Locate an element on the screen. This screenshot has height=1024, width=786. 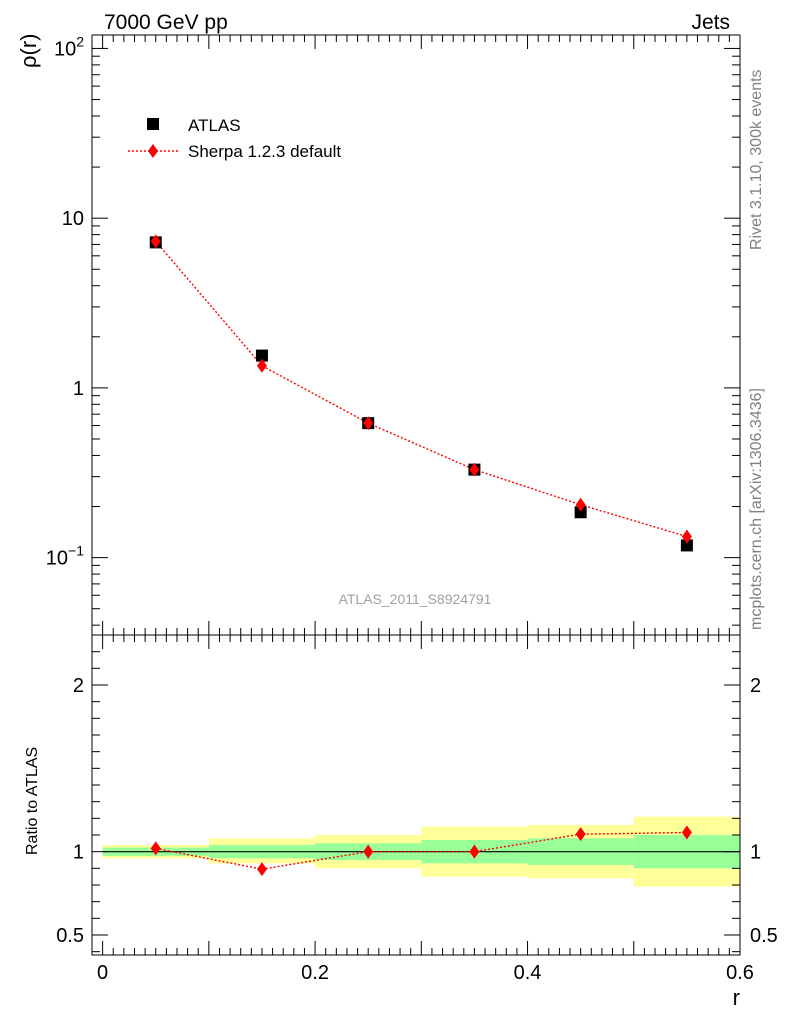
ratio-sherpa-line is located at coordinates (421, 850).